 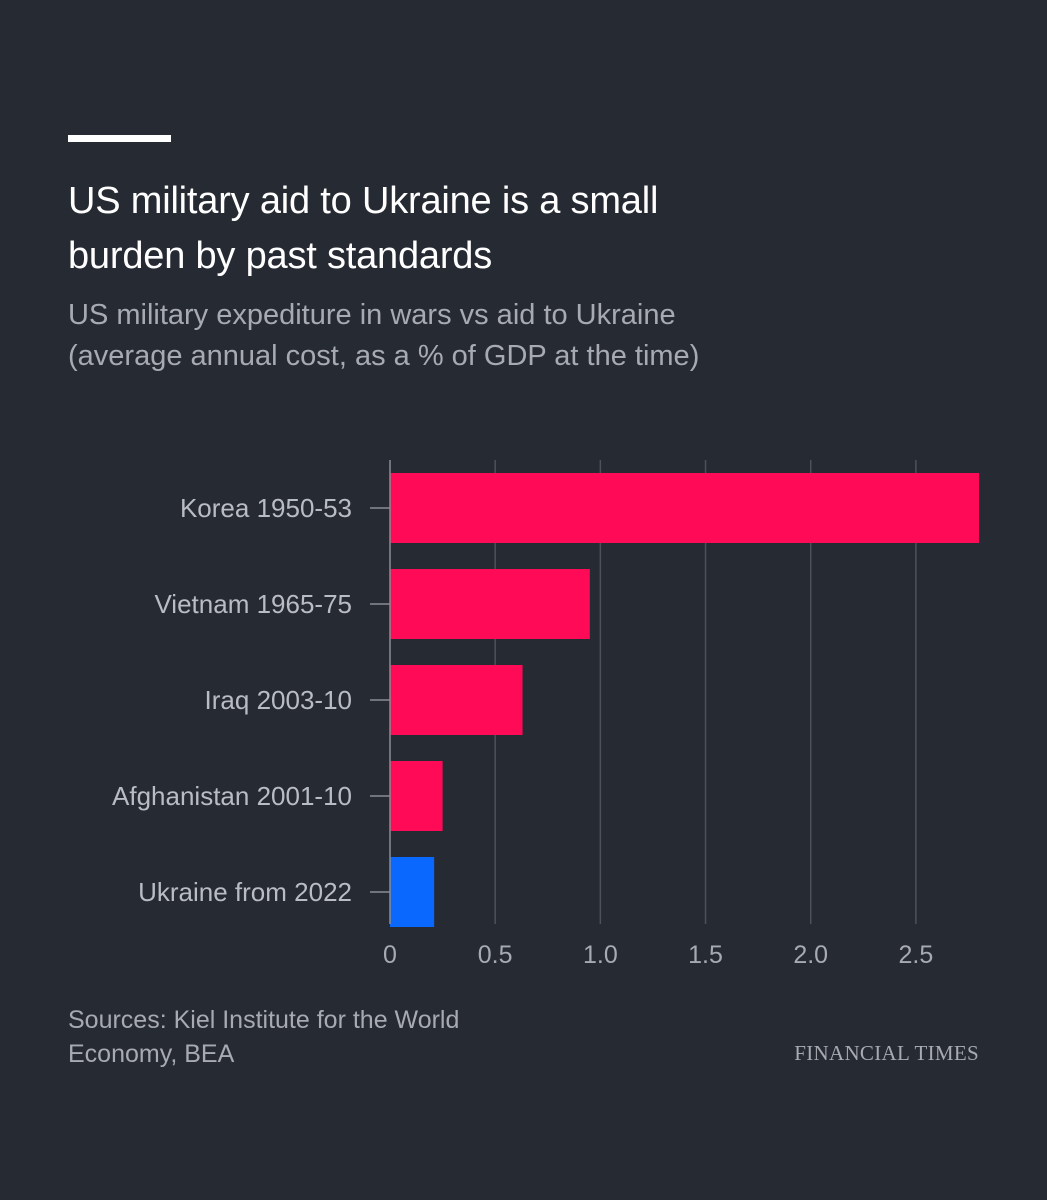 What do you see at coordinates (253, 604) in the screenshot?
I see `category-label-1: Vietnam 1965-75` at bounding box center [253, 604].